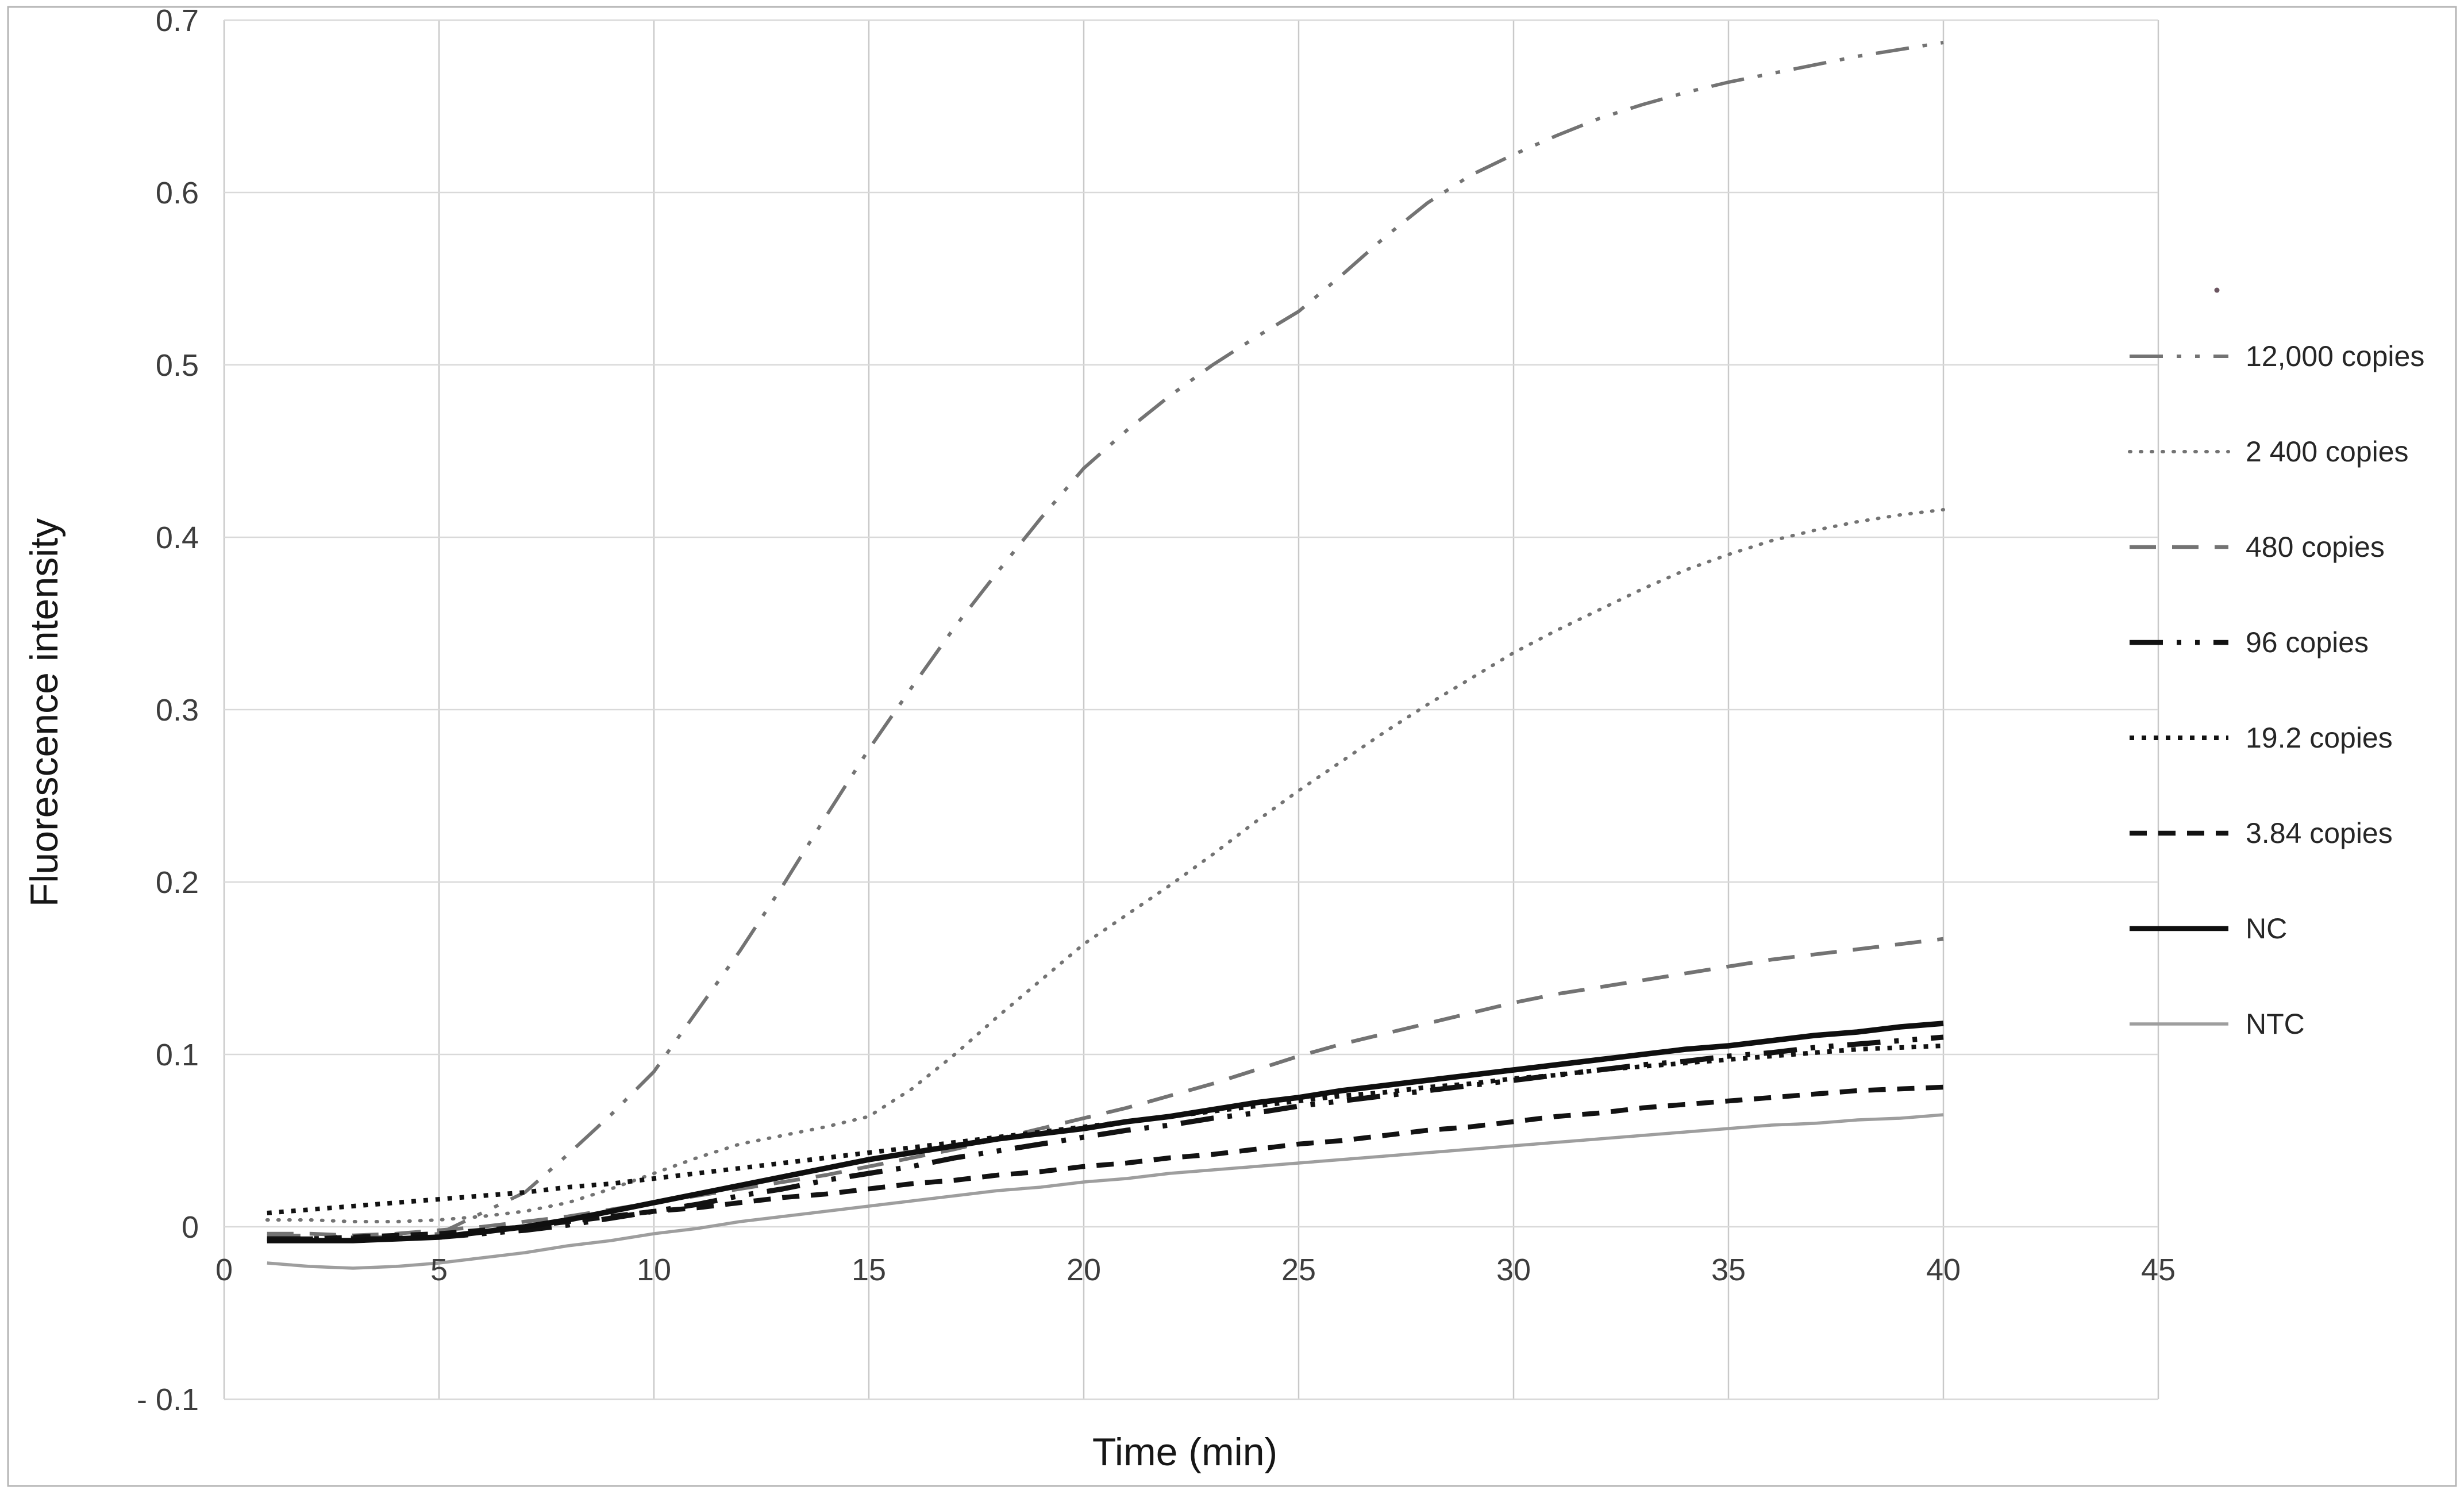  Describe the element at coordinates (869, 1270) in the screenshot. I see `x-tick-label: 15` at that location.